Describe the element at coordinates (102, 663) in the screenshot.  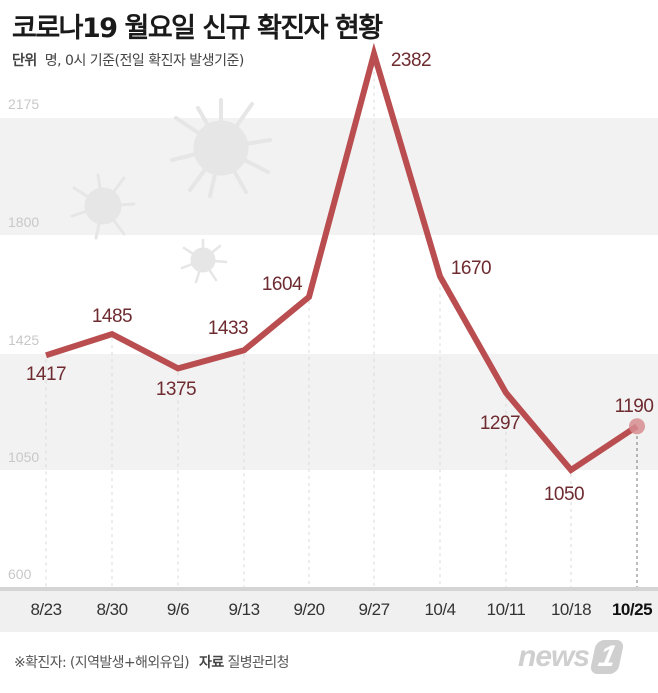
I see `footnote-note: ※확진자: (지역발생+해외유입)` at that location.